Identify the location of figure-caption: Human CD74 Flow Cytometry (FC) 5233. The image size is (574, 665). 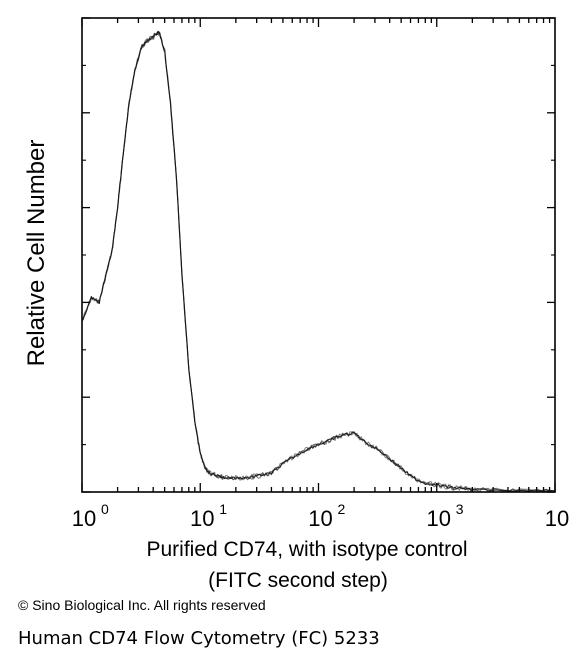
(199, 638).